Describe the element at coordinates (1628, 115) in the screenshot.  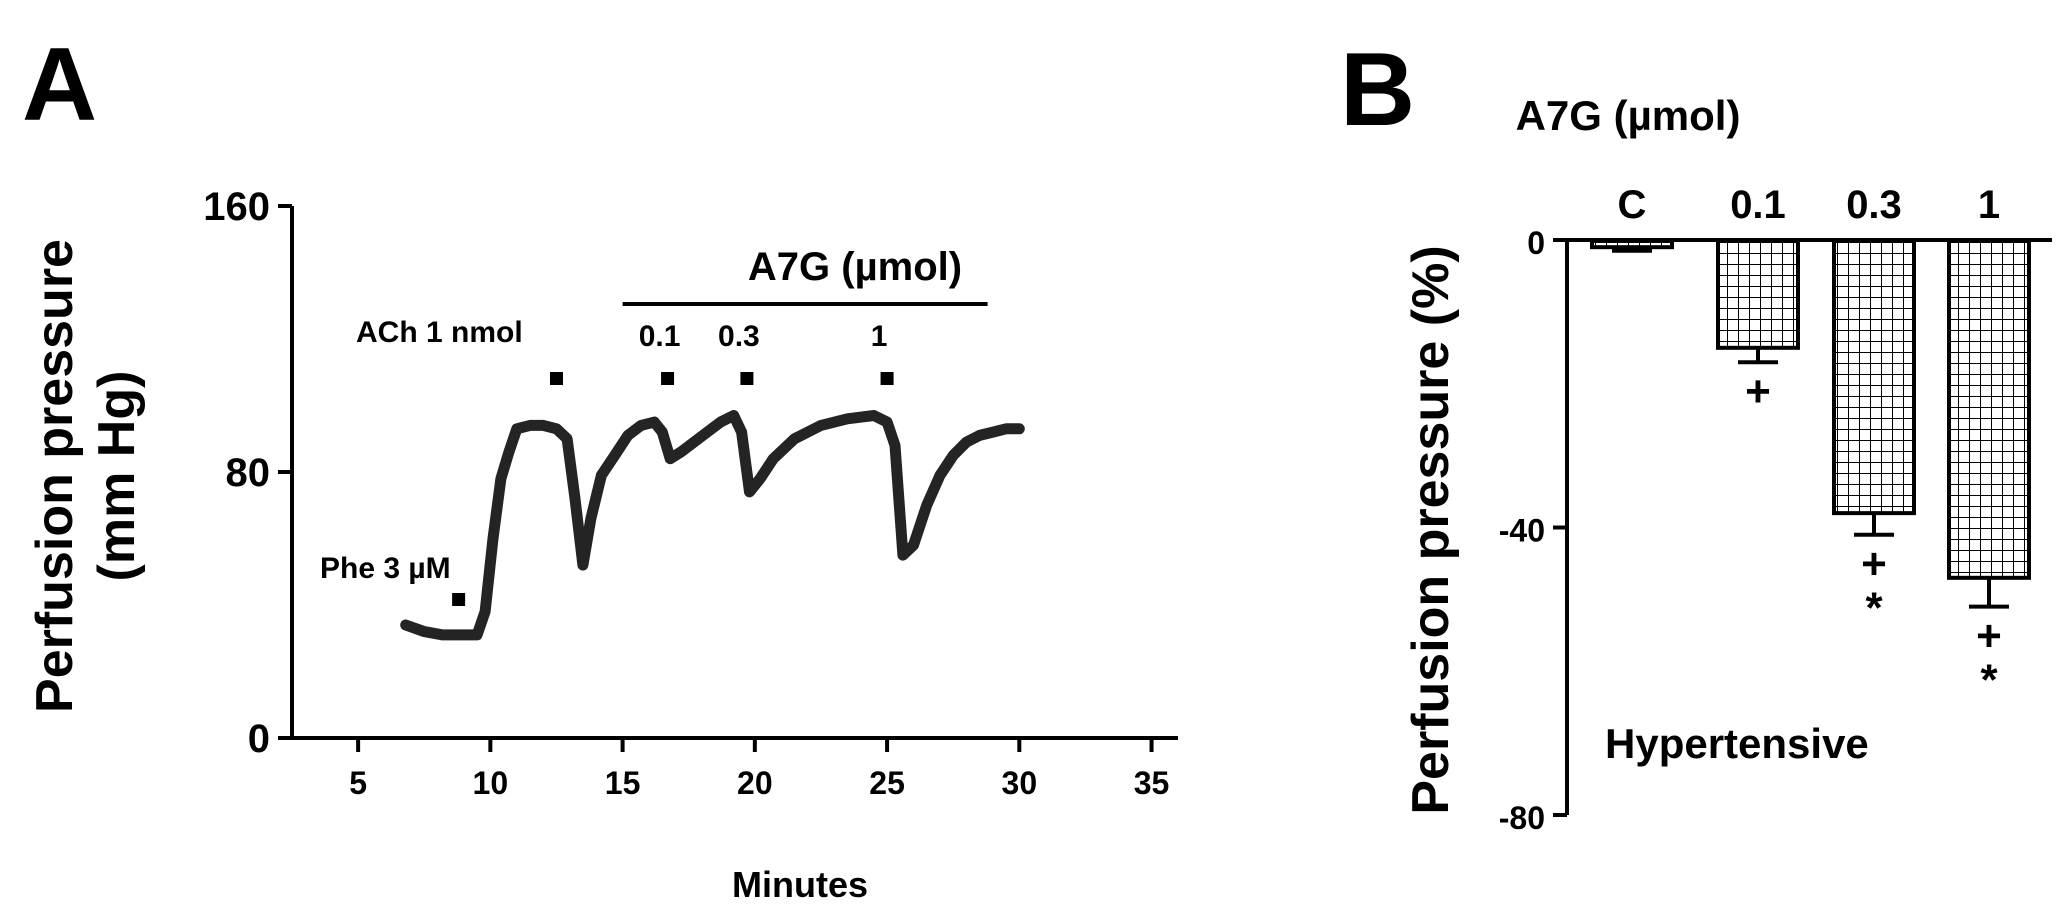
I see `panel-b-title: A7G (µmol)` at that location.